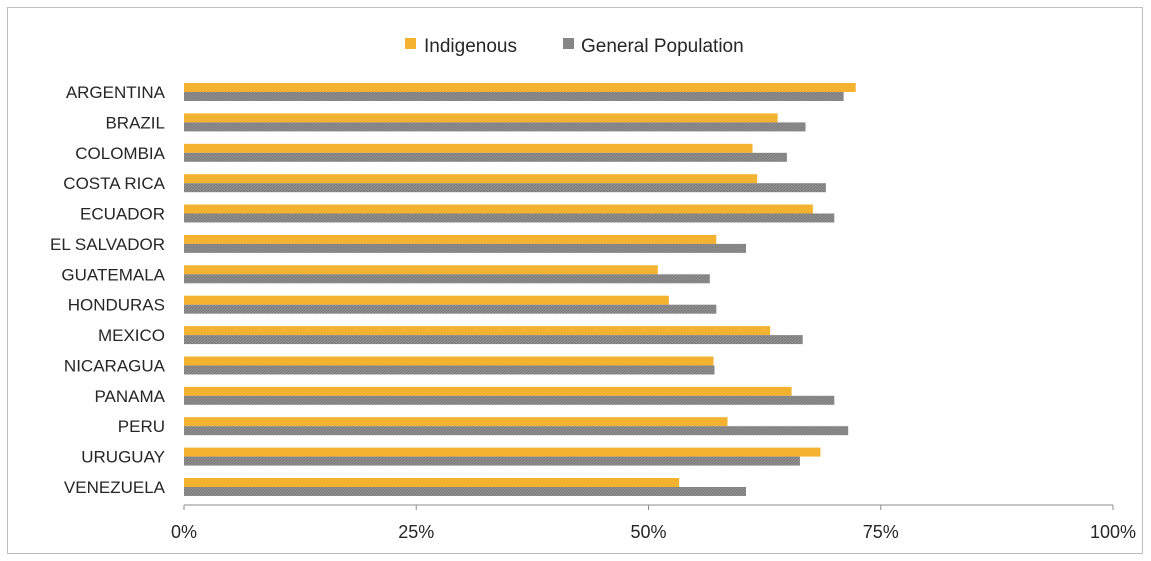 Image resolution: width=1151 pixels, height=561 pixels. What do you see at coordinates (509, 400) in the screenshot?
I see `bar-general-population-panama` at bounding box center [509, 400].